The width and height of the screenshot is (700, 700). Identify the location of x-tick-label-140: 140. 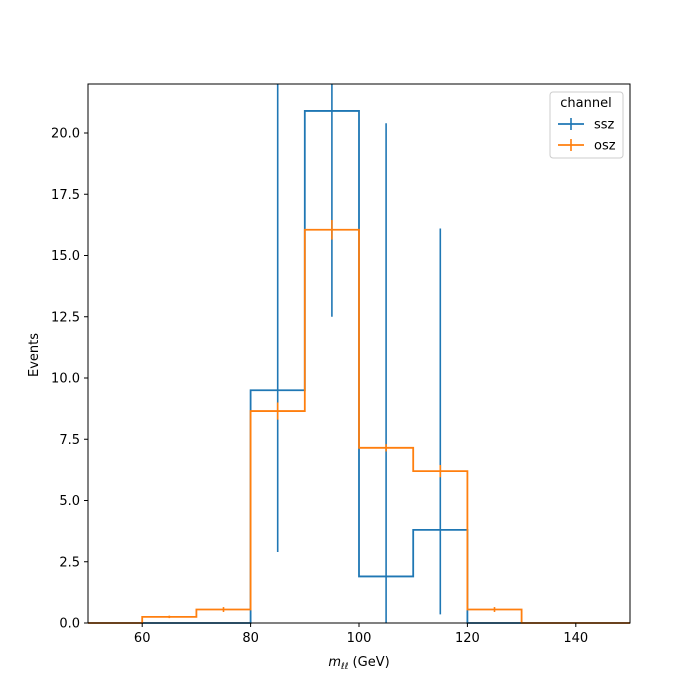
(575, 638).